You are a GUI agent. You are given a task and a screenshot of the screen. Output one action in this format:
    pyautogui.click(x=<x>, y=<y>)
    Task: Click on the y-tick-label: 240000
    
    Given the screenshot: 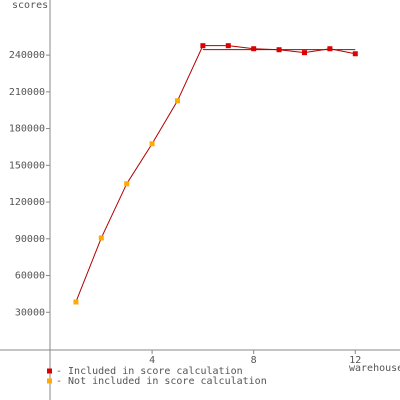 What is the action you would take?
    pyautogui.click(x=27, y=55)
    